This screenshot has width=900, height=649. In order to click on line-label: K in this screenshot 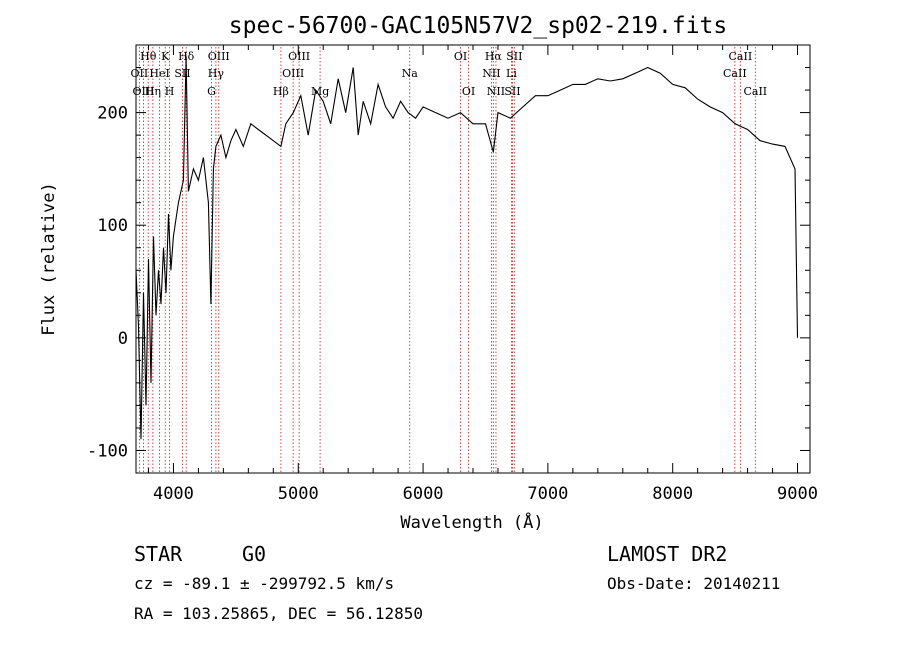, I will do `click(165, 56)`.